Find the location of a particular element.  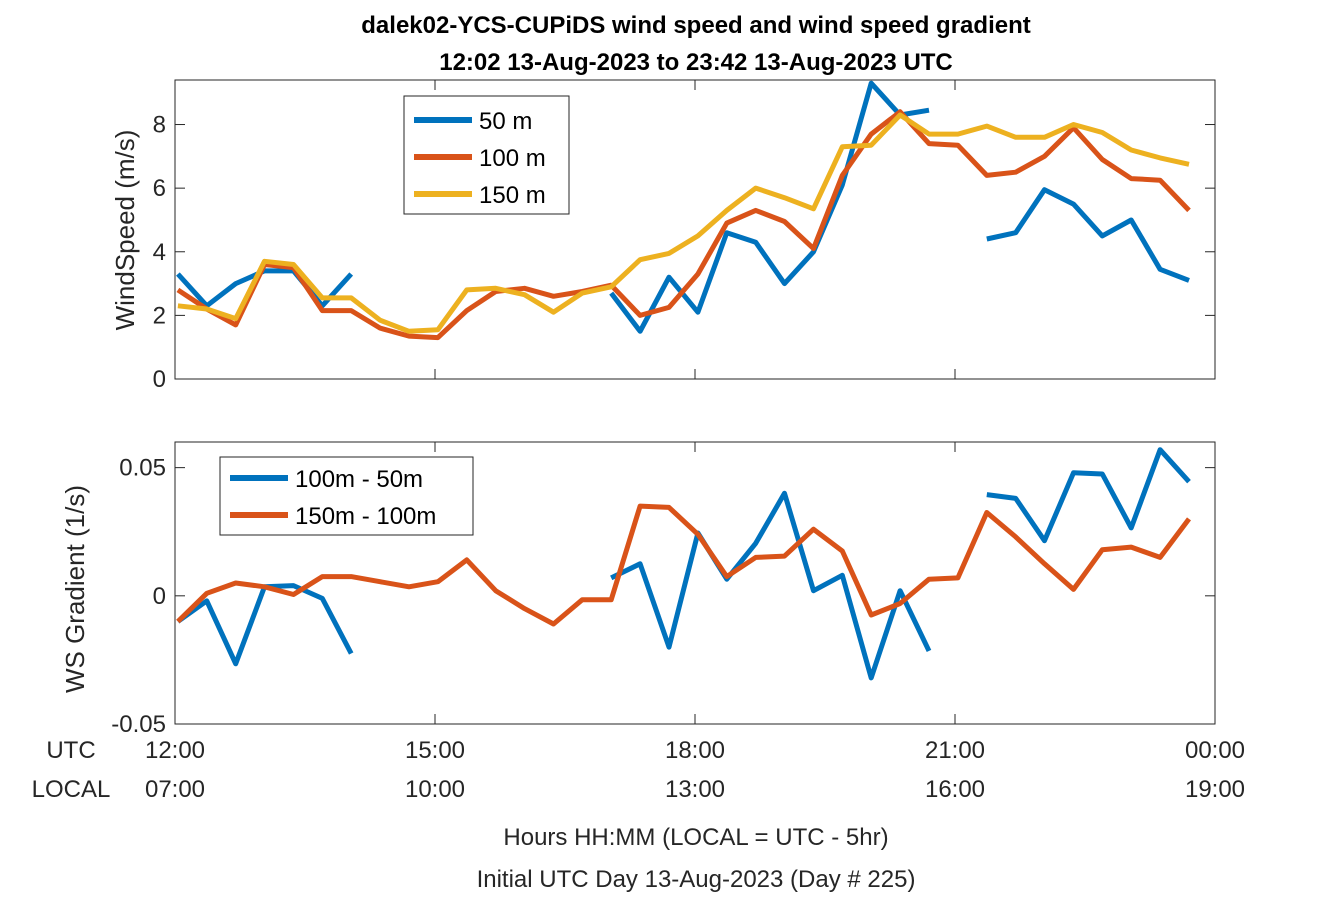

legend-label-50m: 50 m is located at coordinates (505, 121).